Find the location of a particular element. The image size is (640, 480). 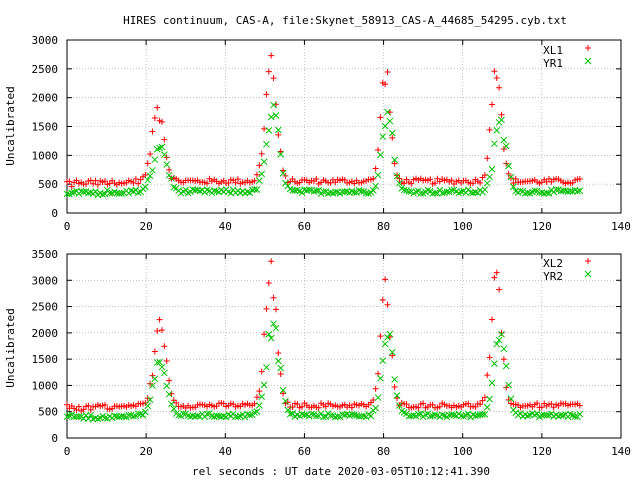

legend-label-yr2: YR2 is located at coordinates (553, 276).